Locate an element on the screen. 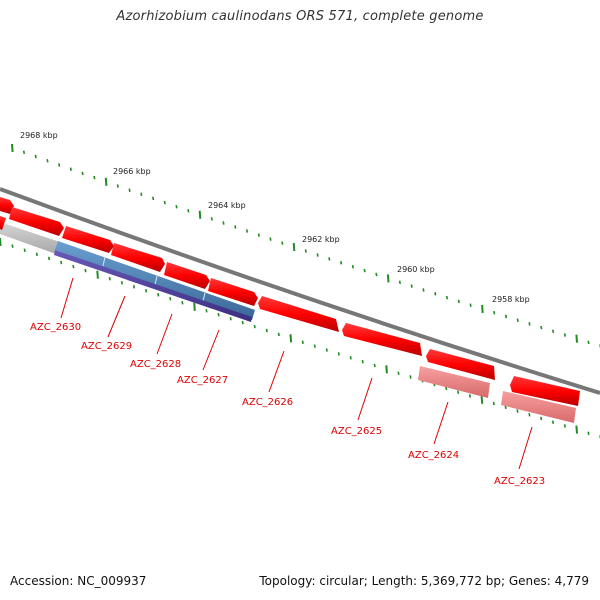 Image resolution: width=600 pixels, height=600 pixels. scale-label-2960: 2960 kbp is located at coordinates (416, 269).